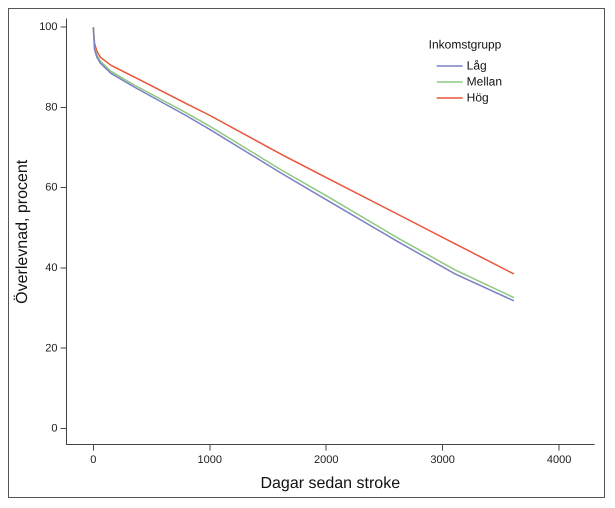 The height and width of the screenshot is (508, 615). I want to click on legend-title: Inkomstgrupp, so click(465, 44).